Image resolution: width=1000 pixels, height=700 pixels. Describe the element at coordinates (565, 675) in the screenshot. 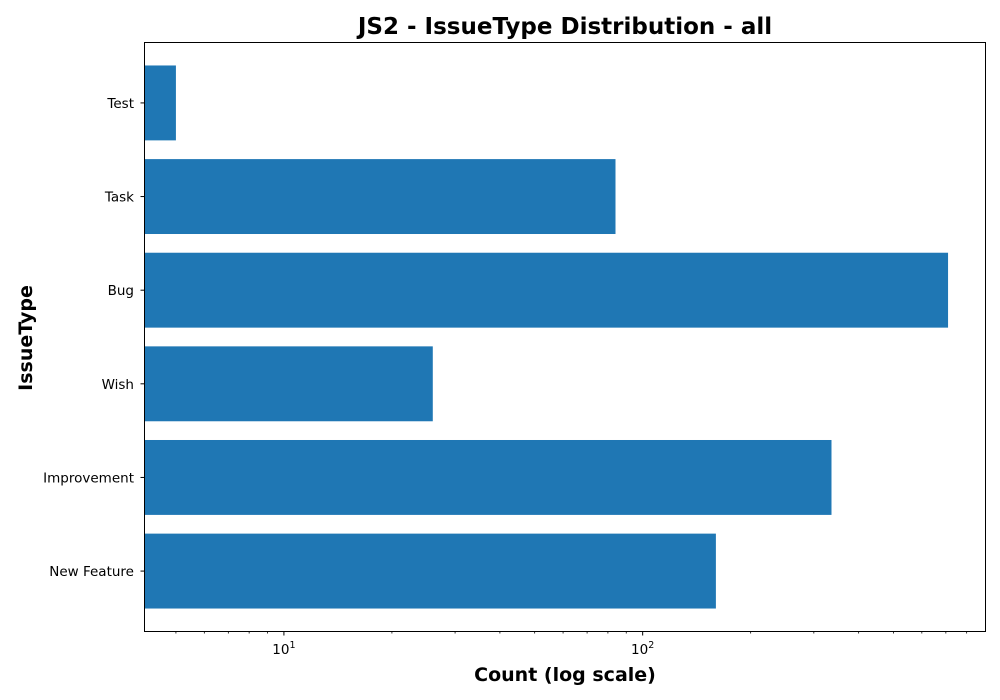

I see `x-axis-label: Count (log scale)` at that location.